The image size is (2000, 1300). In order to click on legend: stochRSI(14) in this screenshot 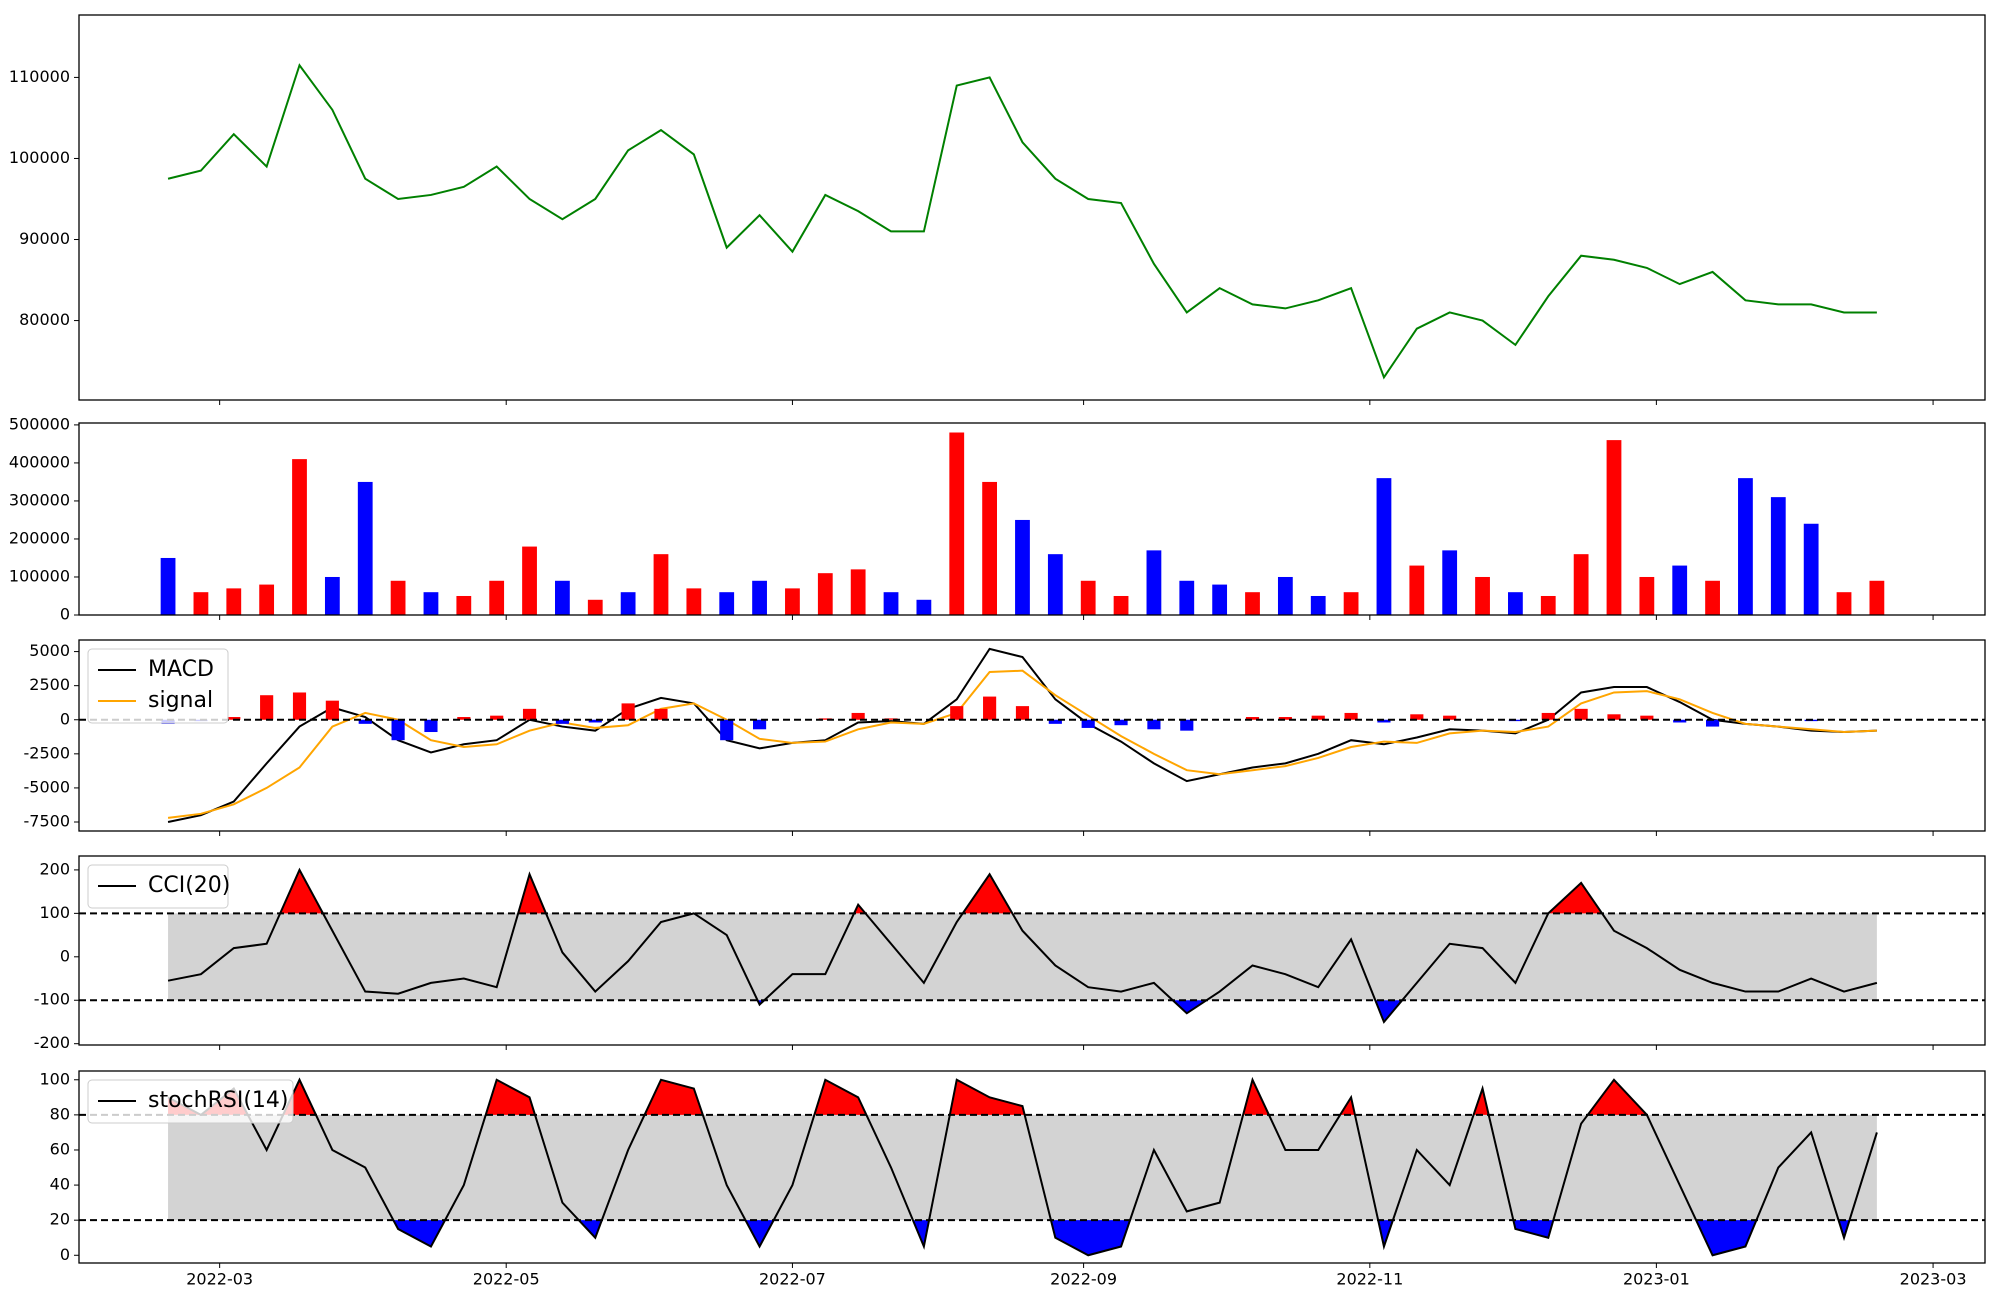, I will do `click(190, 1101)`.